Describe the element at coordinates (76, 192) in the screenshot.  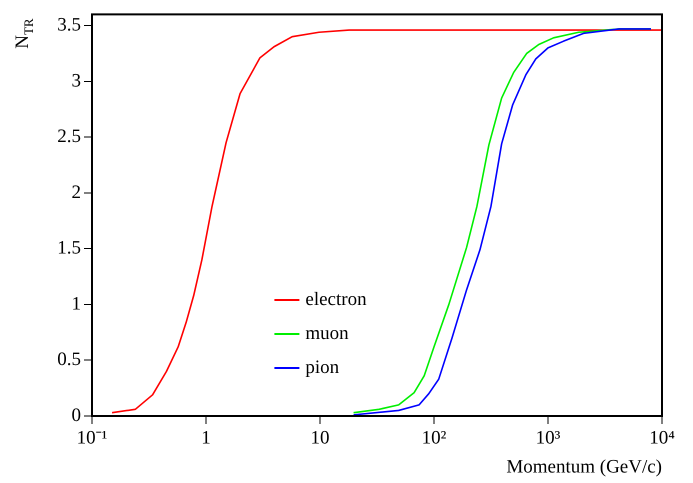
I see `y-tick-label: 2` at that location.